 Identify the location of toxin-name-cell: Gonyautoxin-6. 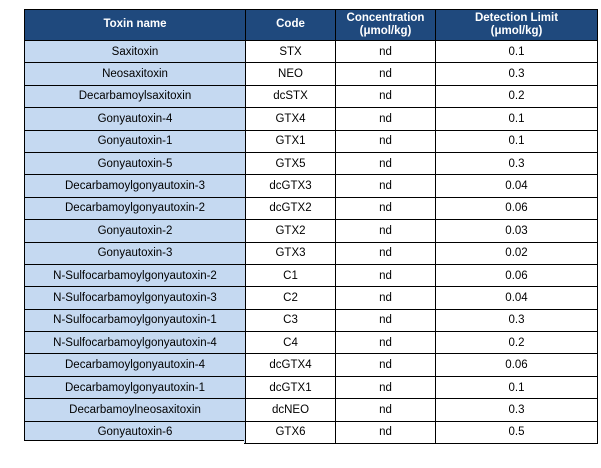
(135, 432).